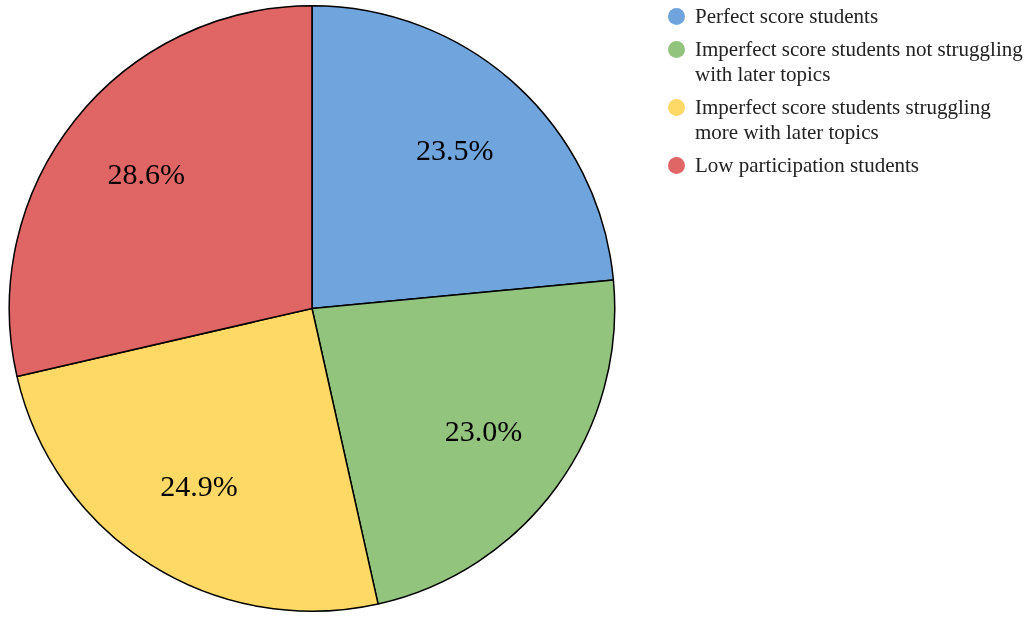  Describe the element at coordinates (146, 174) in the screenshot. I see `data-label: 28.6%` at that location.